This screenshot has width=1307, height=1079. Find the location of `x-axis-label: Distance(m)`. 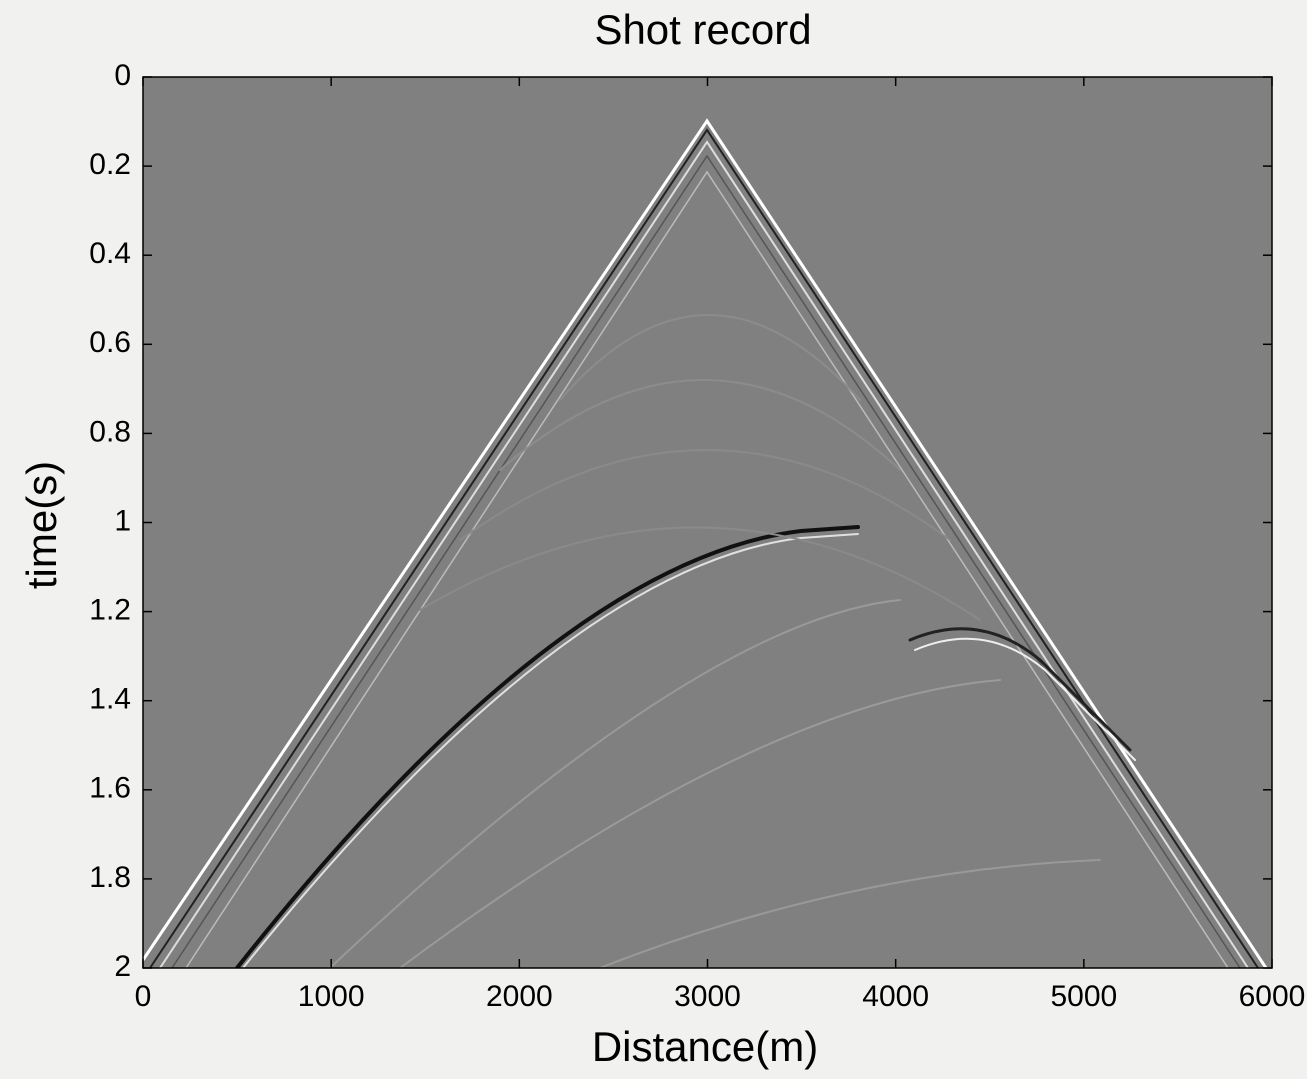

x-axis-label: Distance(m) is located at coordinates (705, 1046).